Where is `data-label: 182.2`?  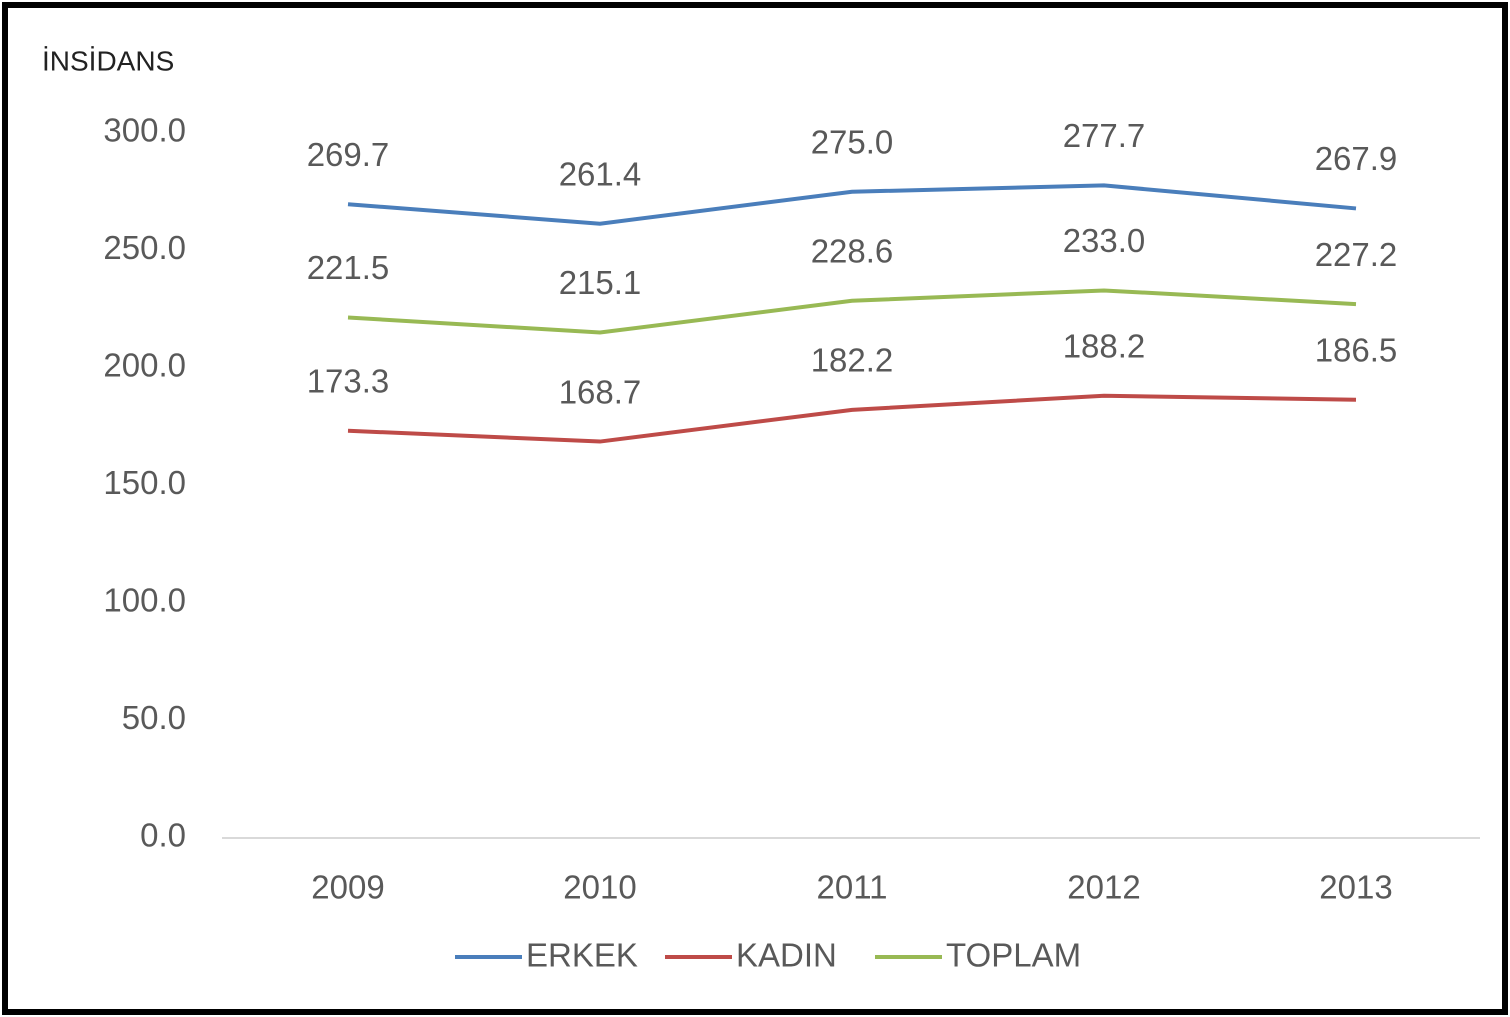 data-label: 182.2 is located at coordinates (852, 360).